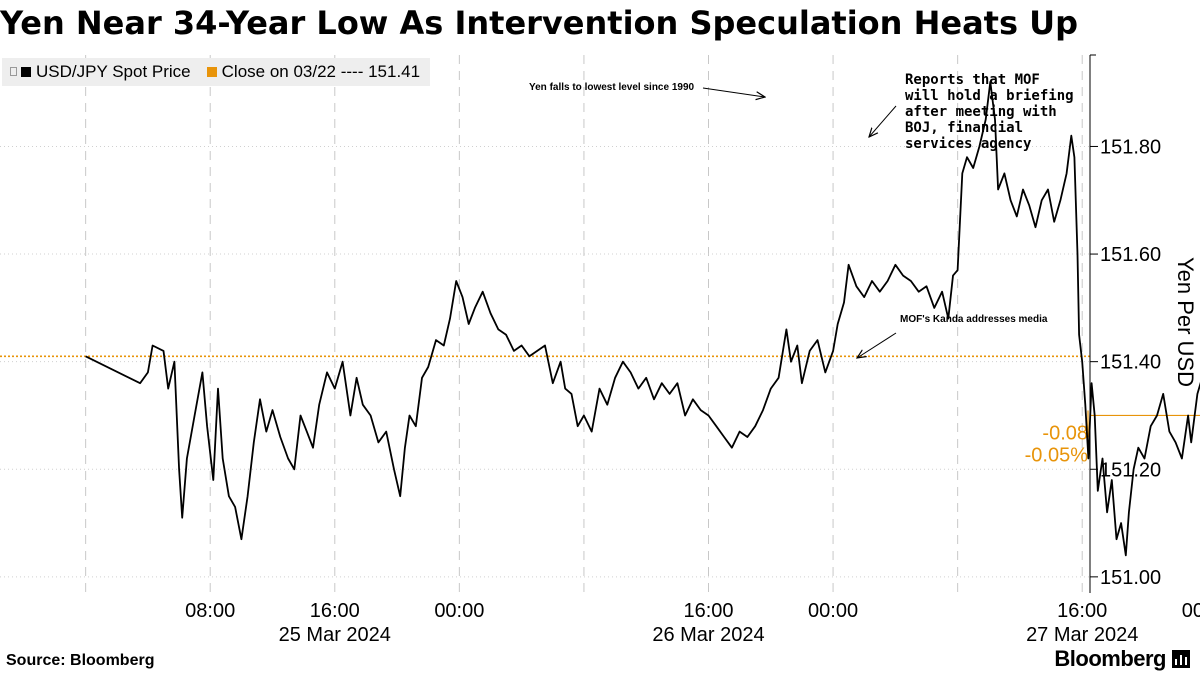 The width and height of the screenshot is (1200, 675). What do you see at coordinates (113, 71) in the screenshot?
I see `legend-series-label: USD/JPY Spot Price` at bounding box center [113, 71].